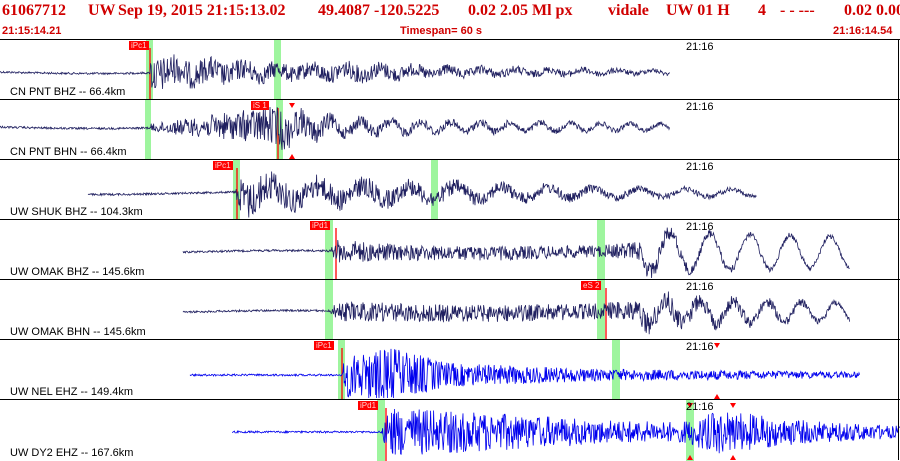 The height and width of the screenshot is (461, 900). Describe the element at coordinates (863, 31) in the screenshot. I see `end-time: 21:16:14.54` at that location.